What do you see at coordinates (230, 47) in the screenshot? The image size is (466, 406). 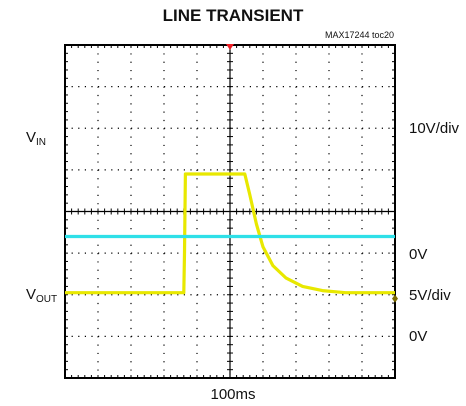 I see `trigger-marker` at bounding box center [230, 47].